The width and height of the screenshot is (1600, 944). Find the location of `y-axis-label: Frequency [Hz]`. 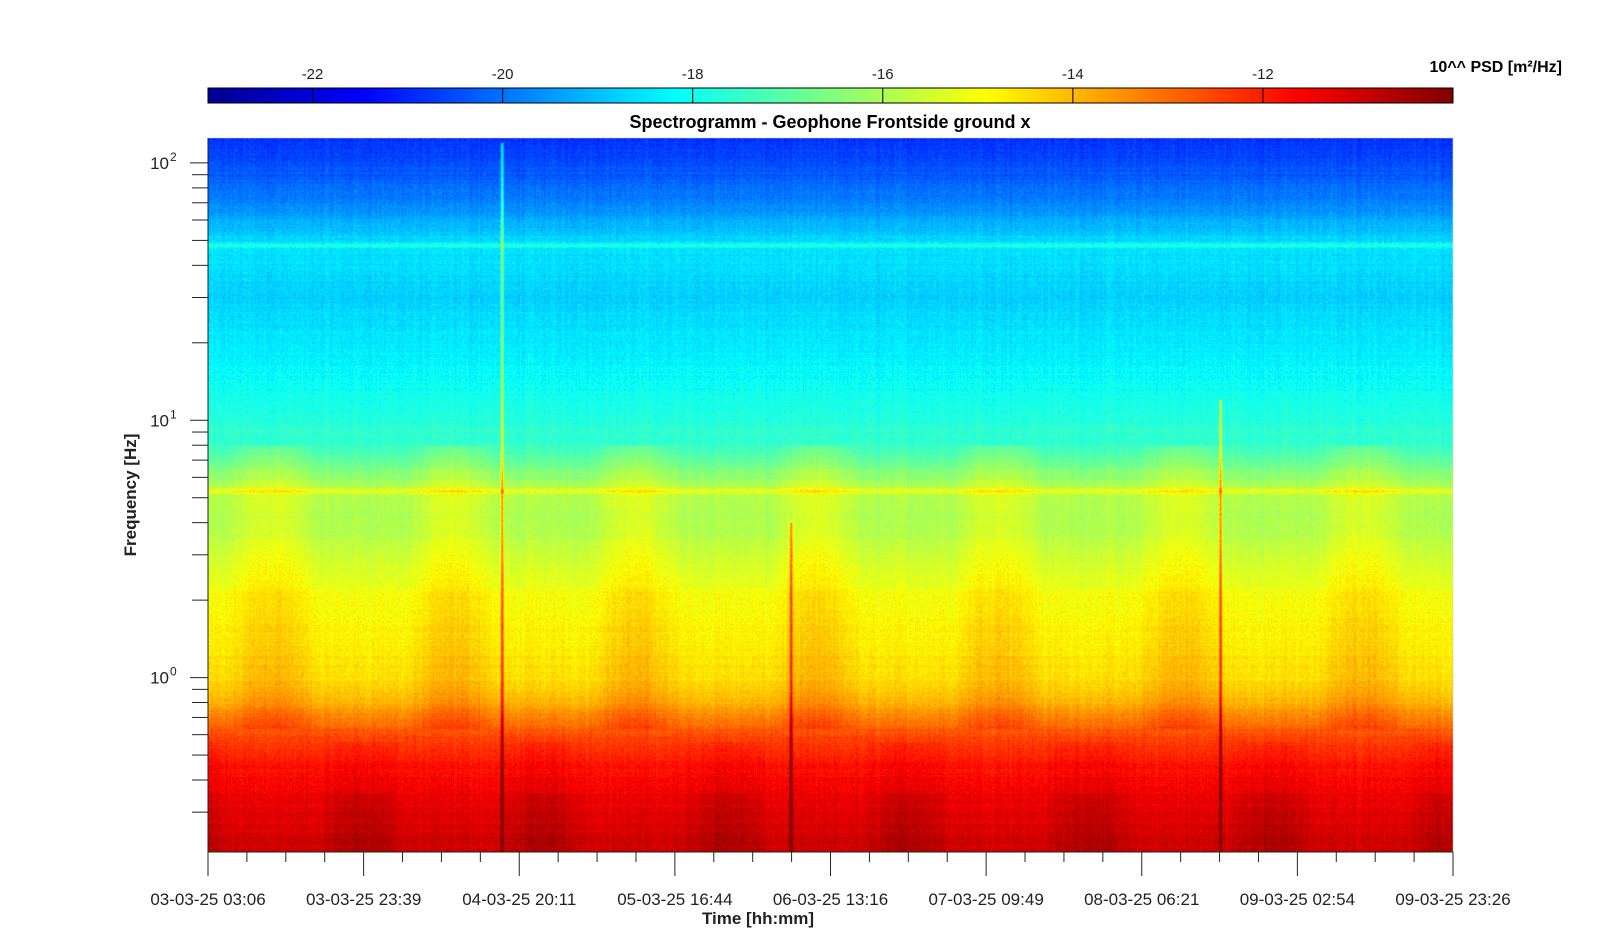

y-axis-label: Frequency [Hz] is located at coordinates (130, 495).